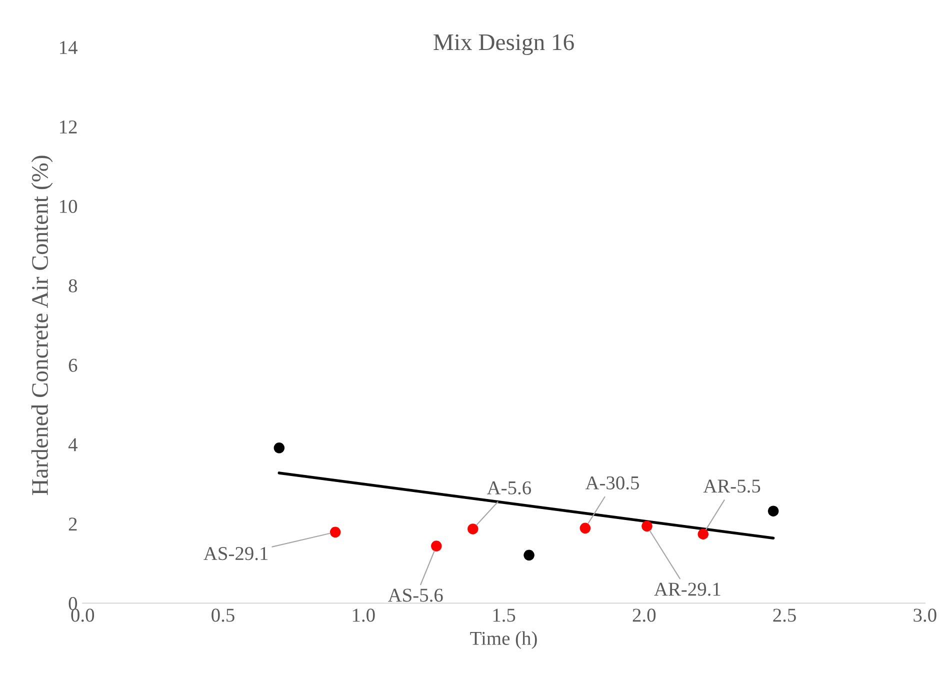 The height and width of the screenshot is (674, 939). Describe the element at coordinates (925, 615) in the screenshot. I see `x-tick-label: 3.0` at that location.